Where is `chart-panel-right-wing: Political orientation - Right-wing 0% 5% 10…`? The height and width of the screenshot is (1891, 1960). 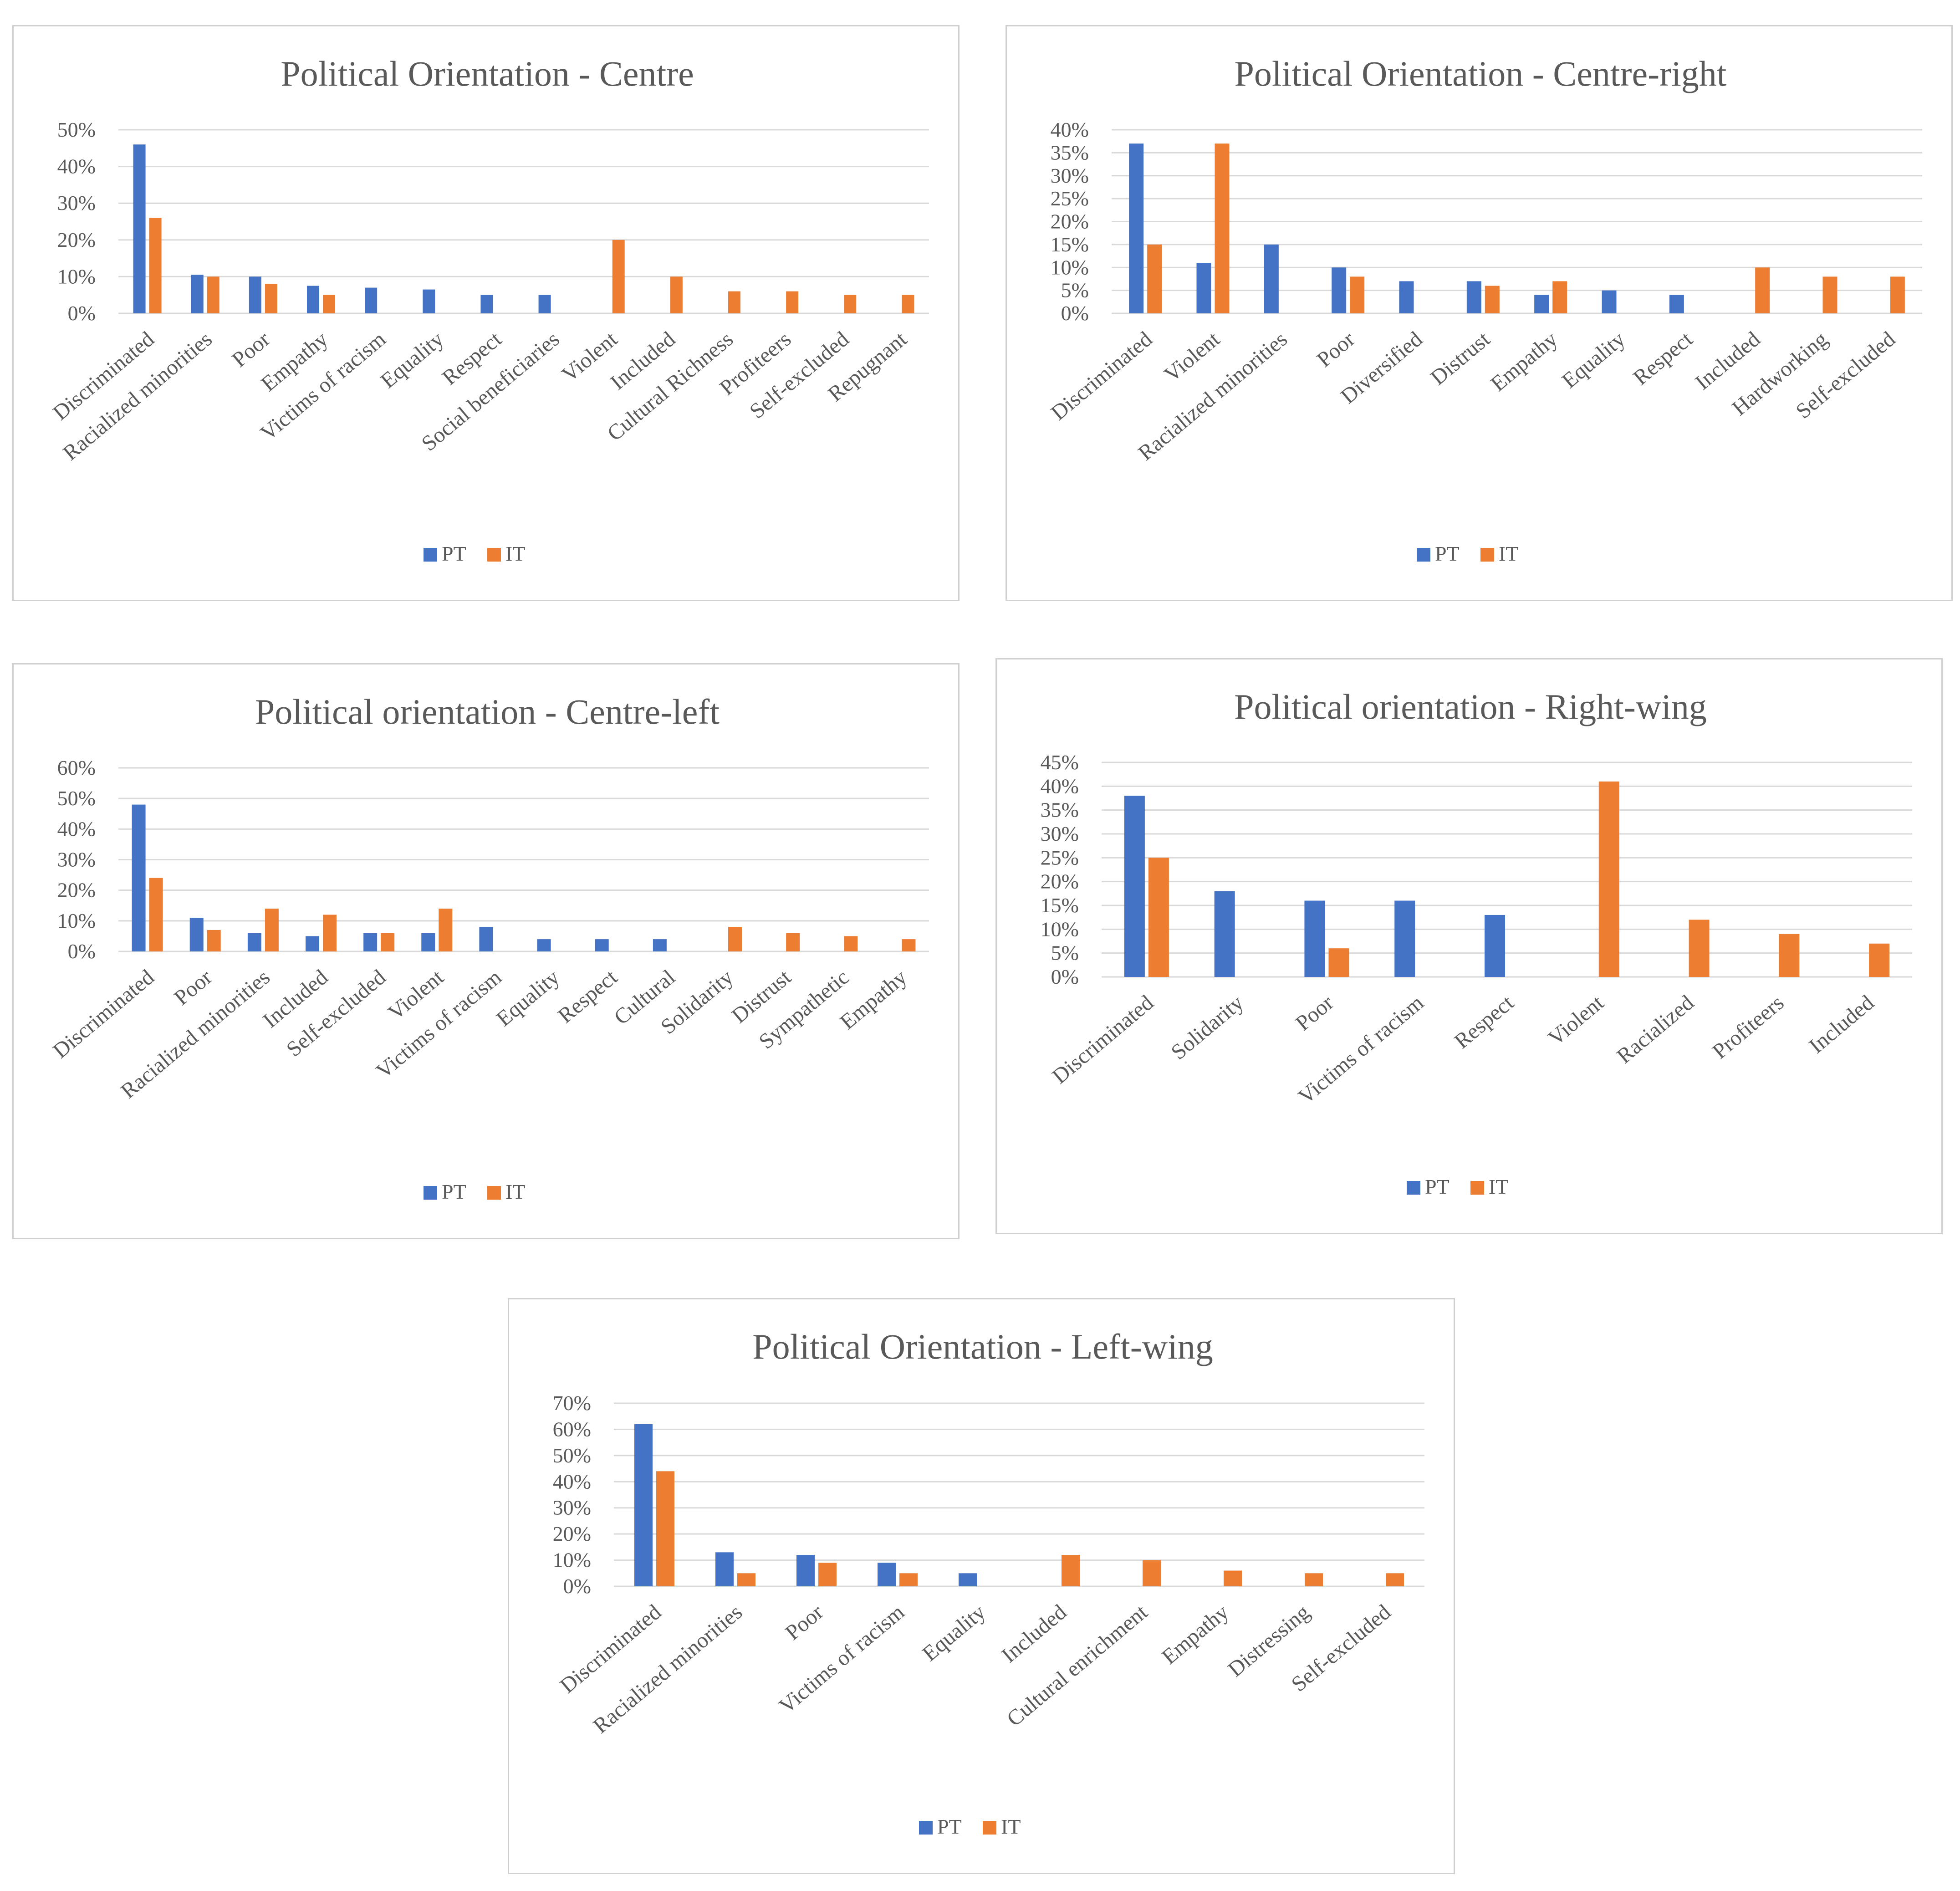 chart-panel-right-wing: Political orientation - Right-wing 0% 5% 10… is located at coordinates (1469, 946).